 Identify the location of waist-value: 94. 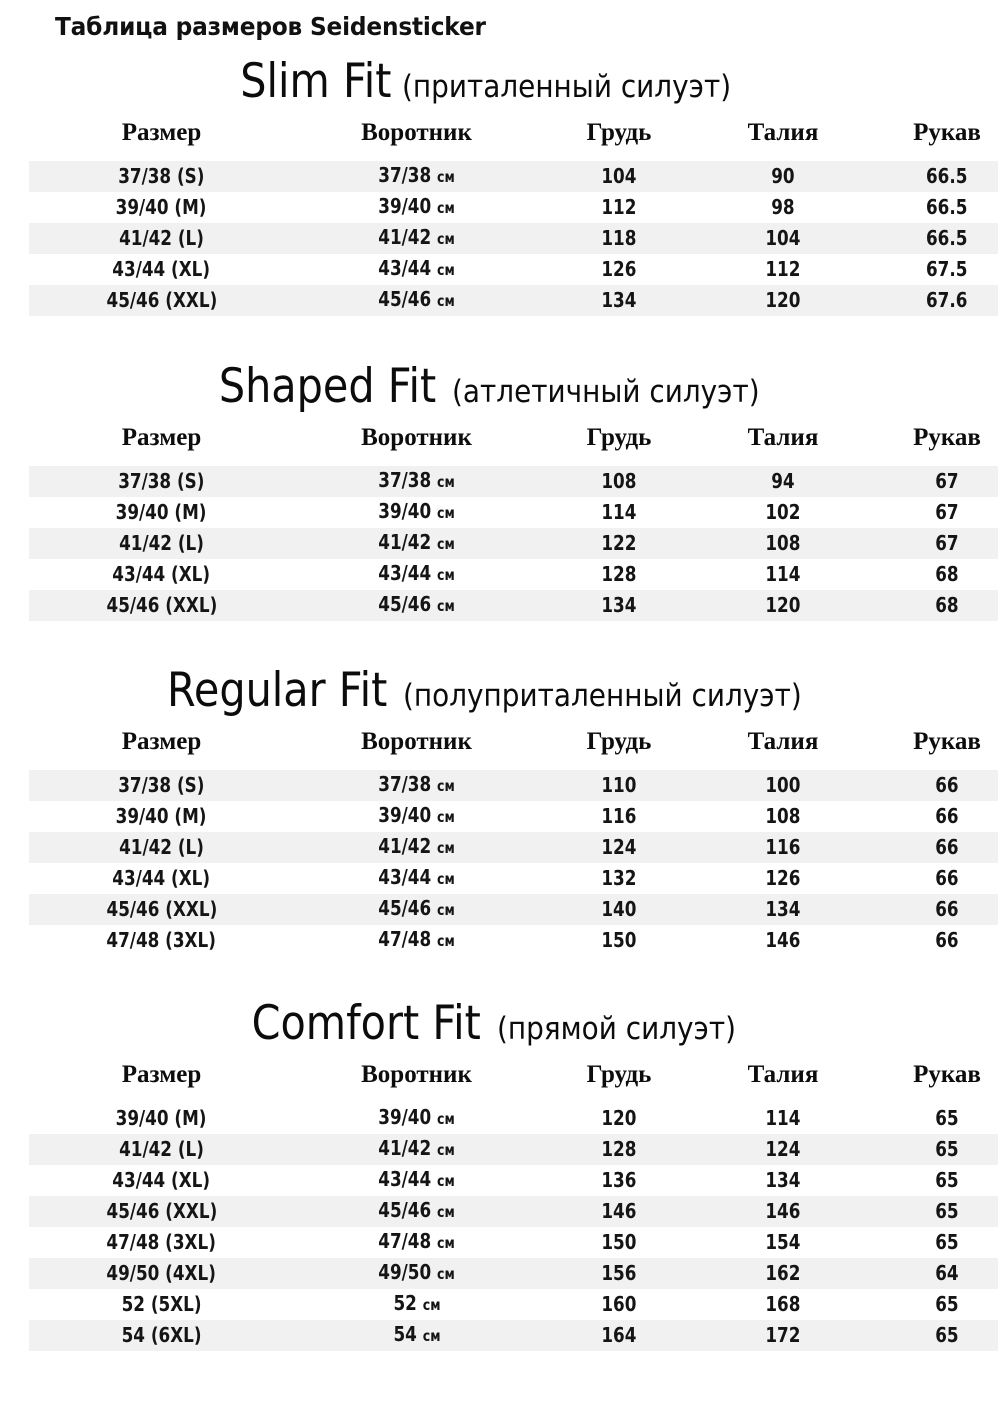
(783, 481).